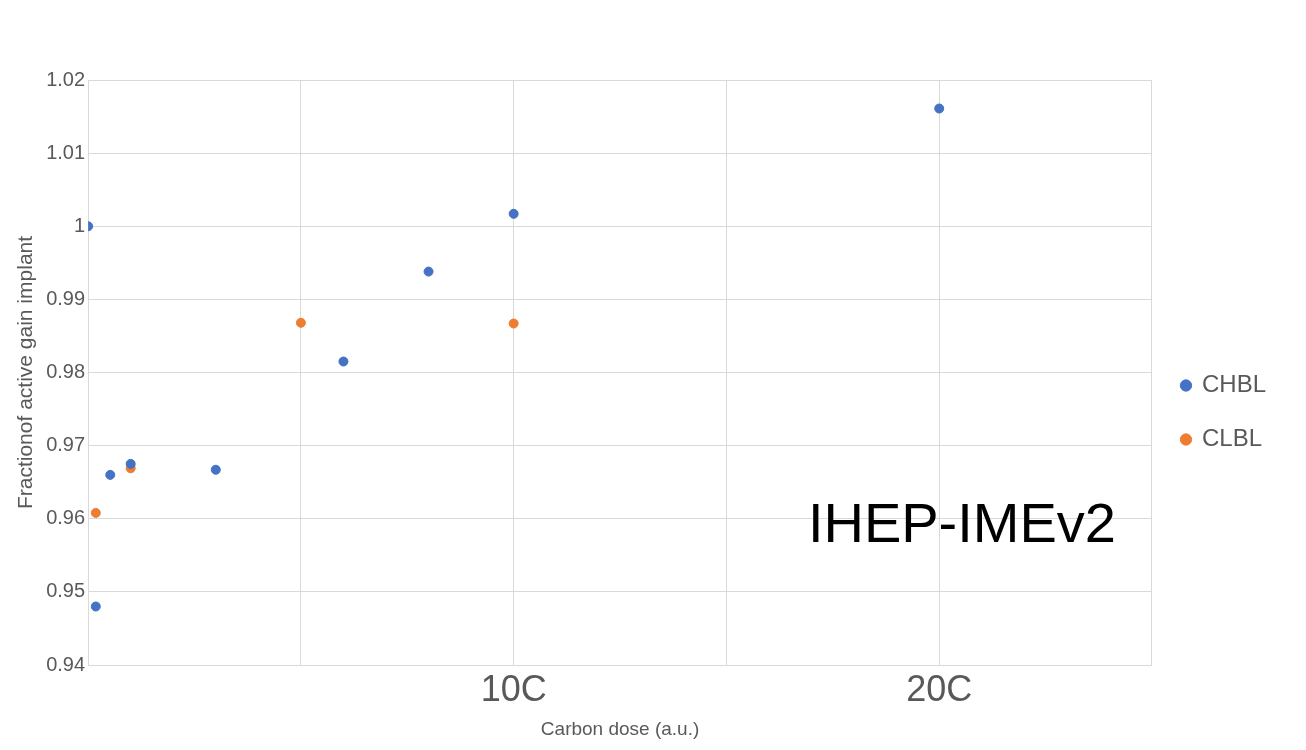  Describe the element at coordinates (1234, 384) in the screenshot. I see `legend-label: CHBL` at that location.